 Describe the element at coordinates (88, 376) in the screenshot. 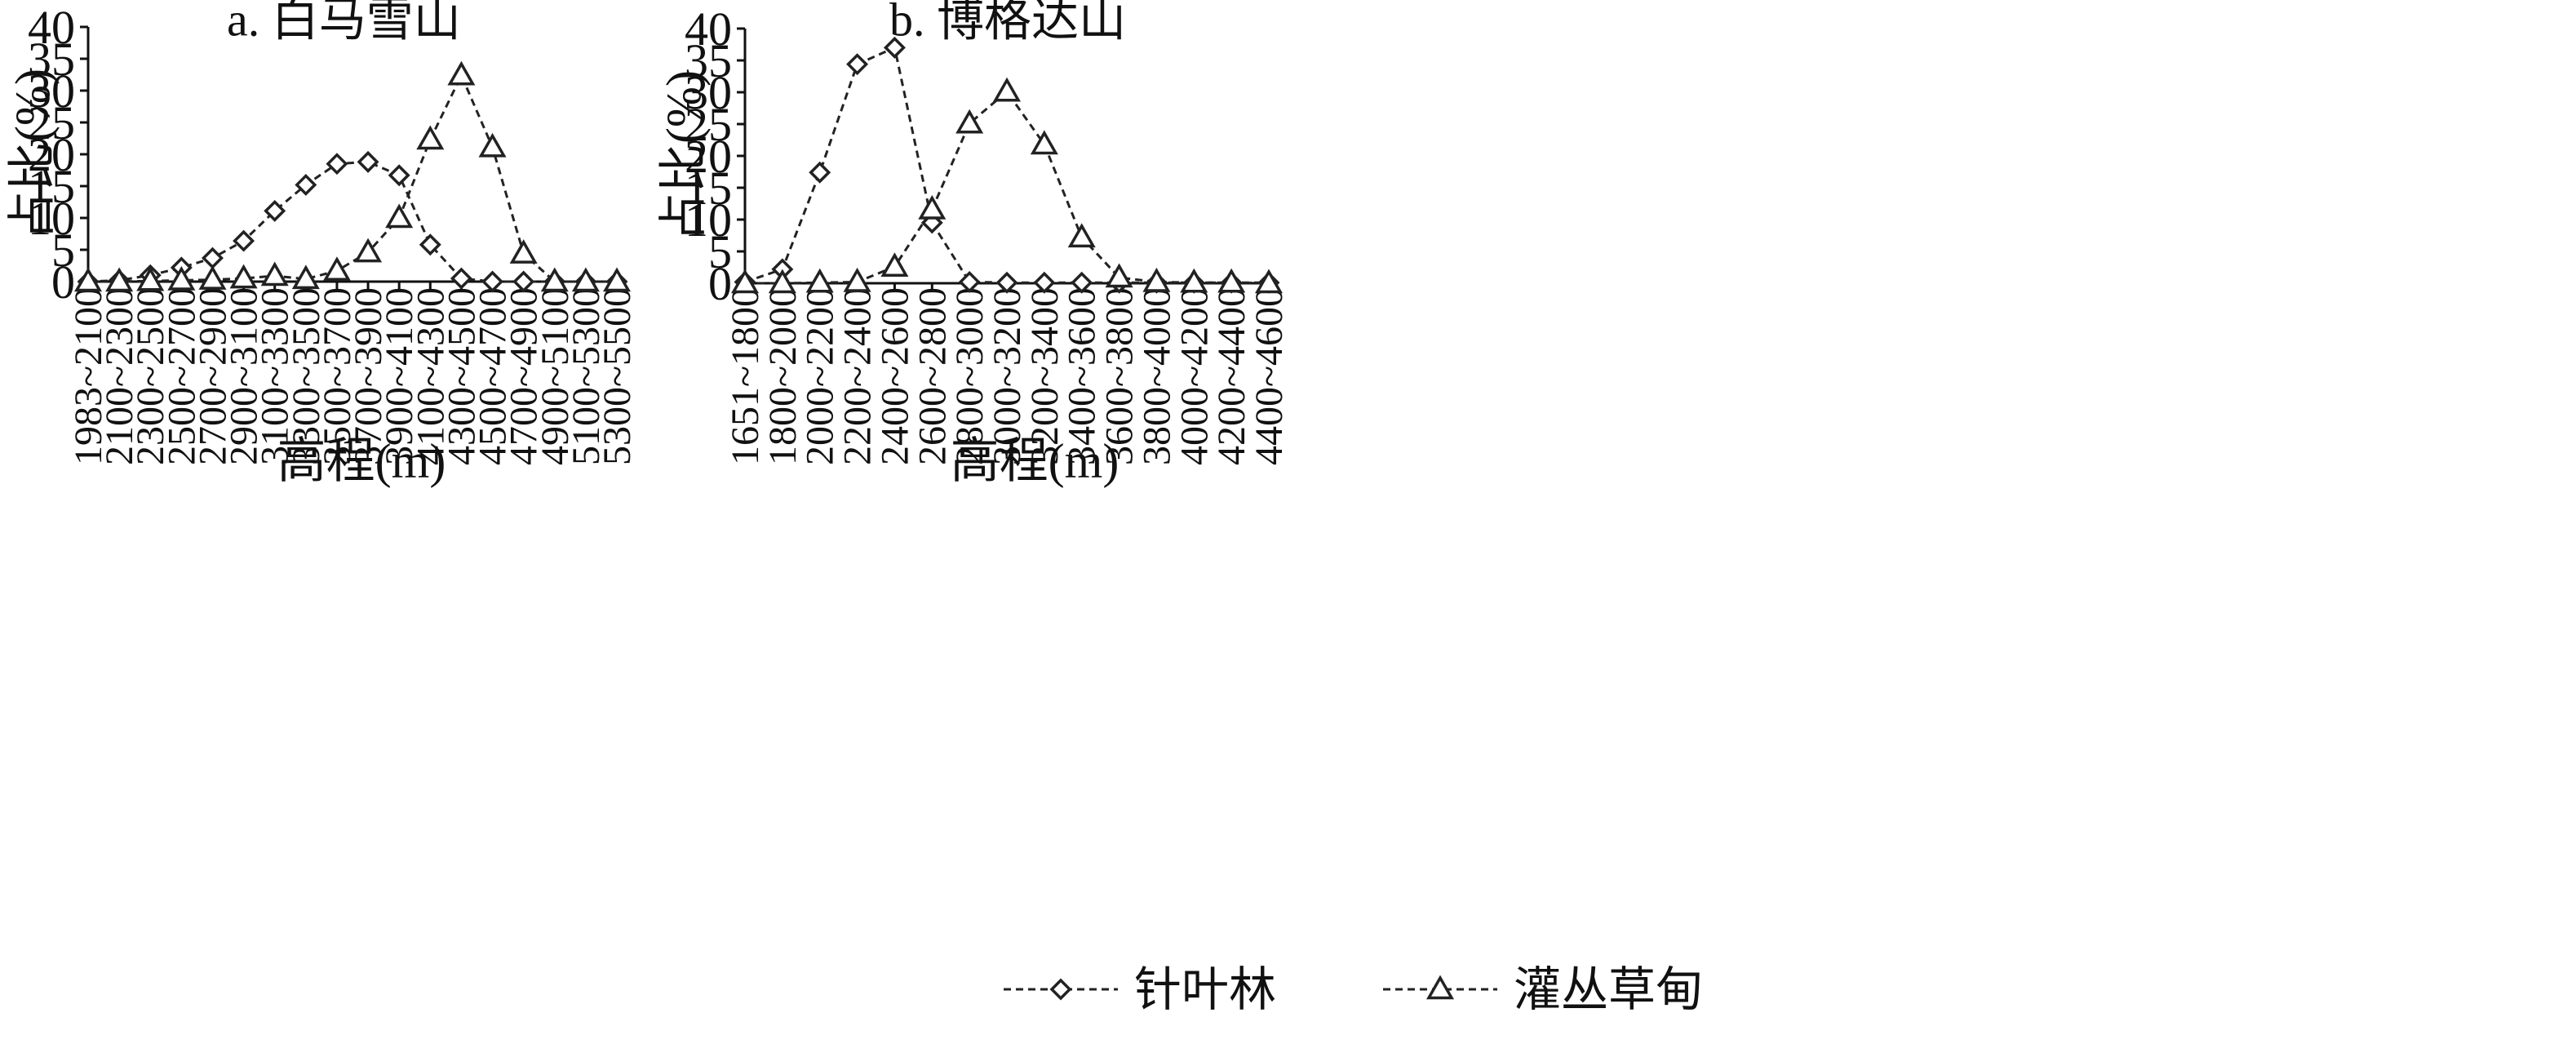

I see `x-tick-label: 1983~2100` at that location.